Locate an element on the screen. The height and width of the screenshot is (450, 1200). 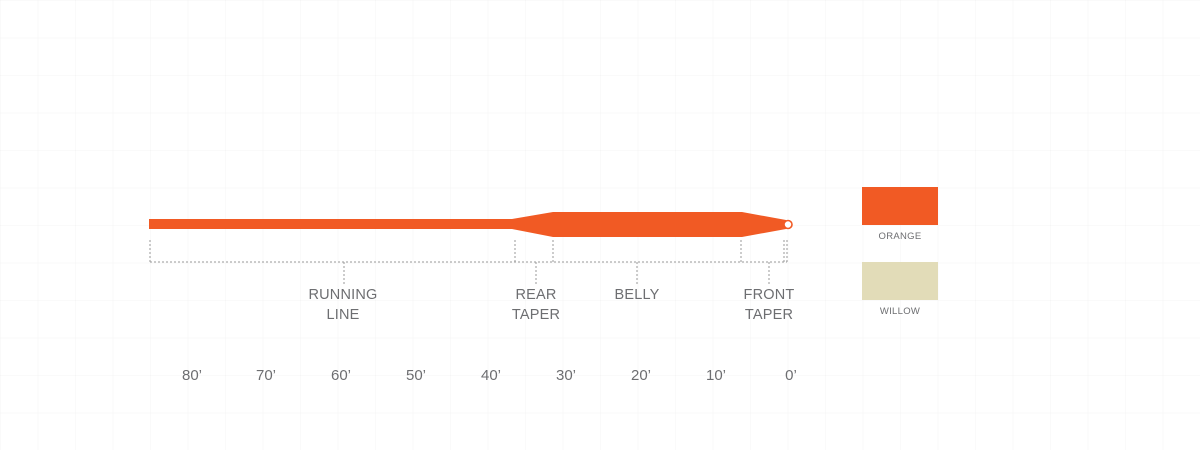
scale-tick: 30’ is located at coordinates (566, 375).